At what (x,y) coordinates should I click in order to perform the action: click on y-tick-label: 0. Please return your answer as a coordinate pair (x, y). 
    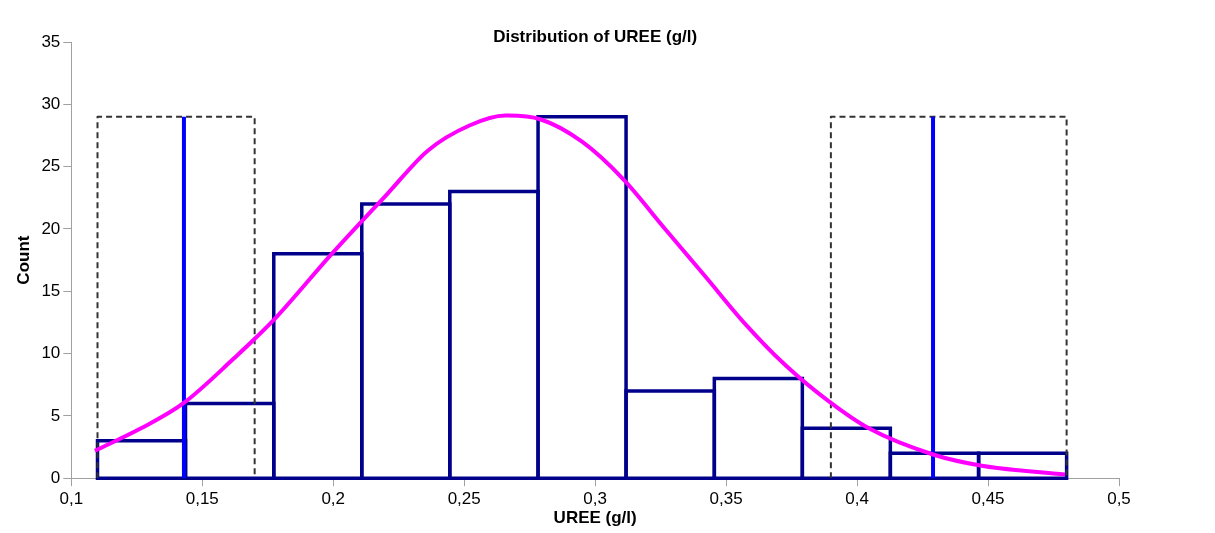
    Looking at the image, I should click on (55, 477).